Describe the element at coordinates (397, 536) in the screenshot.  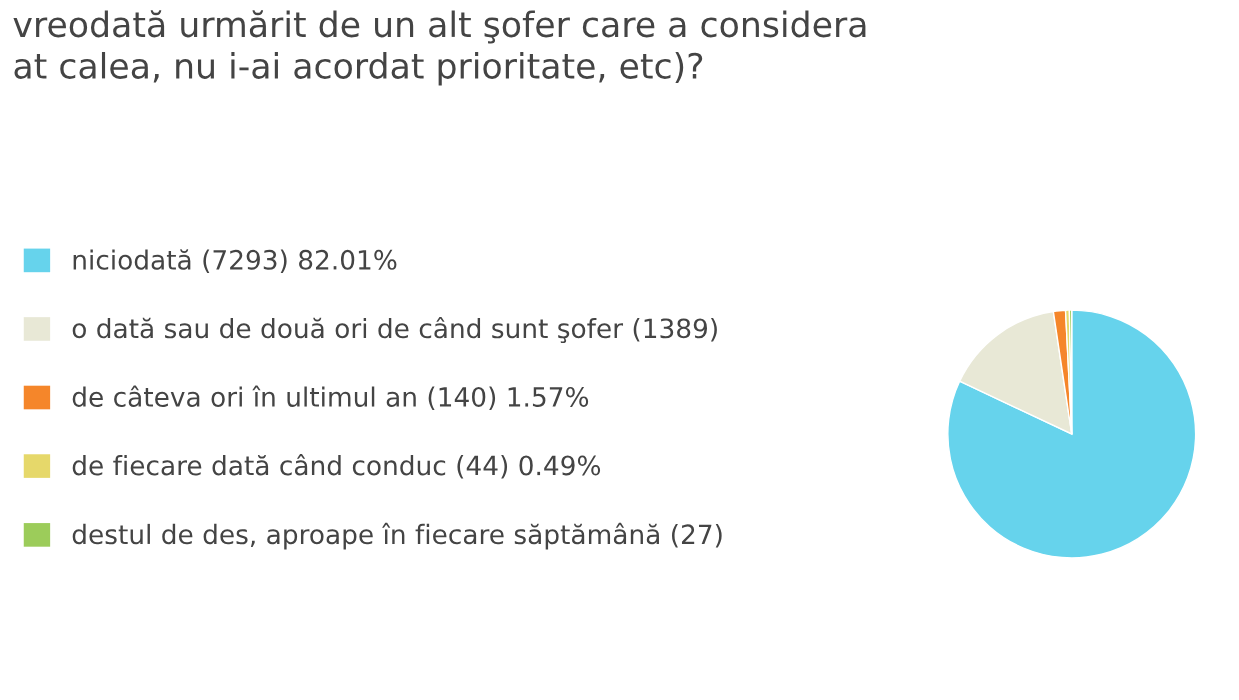
I see `legend-label: destul de des, aproape în fiecare săptămână (27)` at that location.